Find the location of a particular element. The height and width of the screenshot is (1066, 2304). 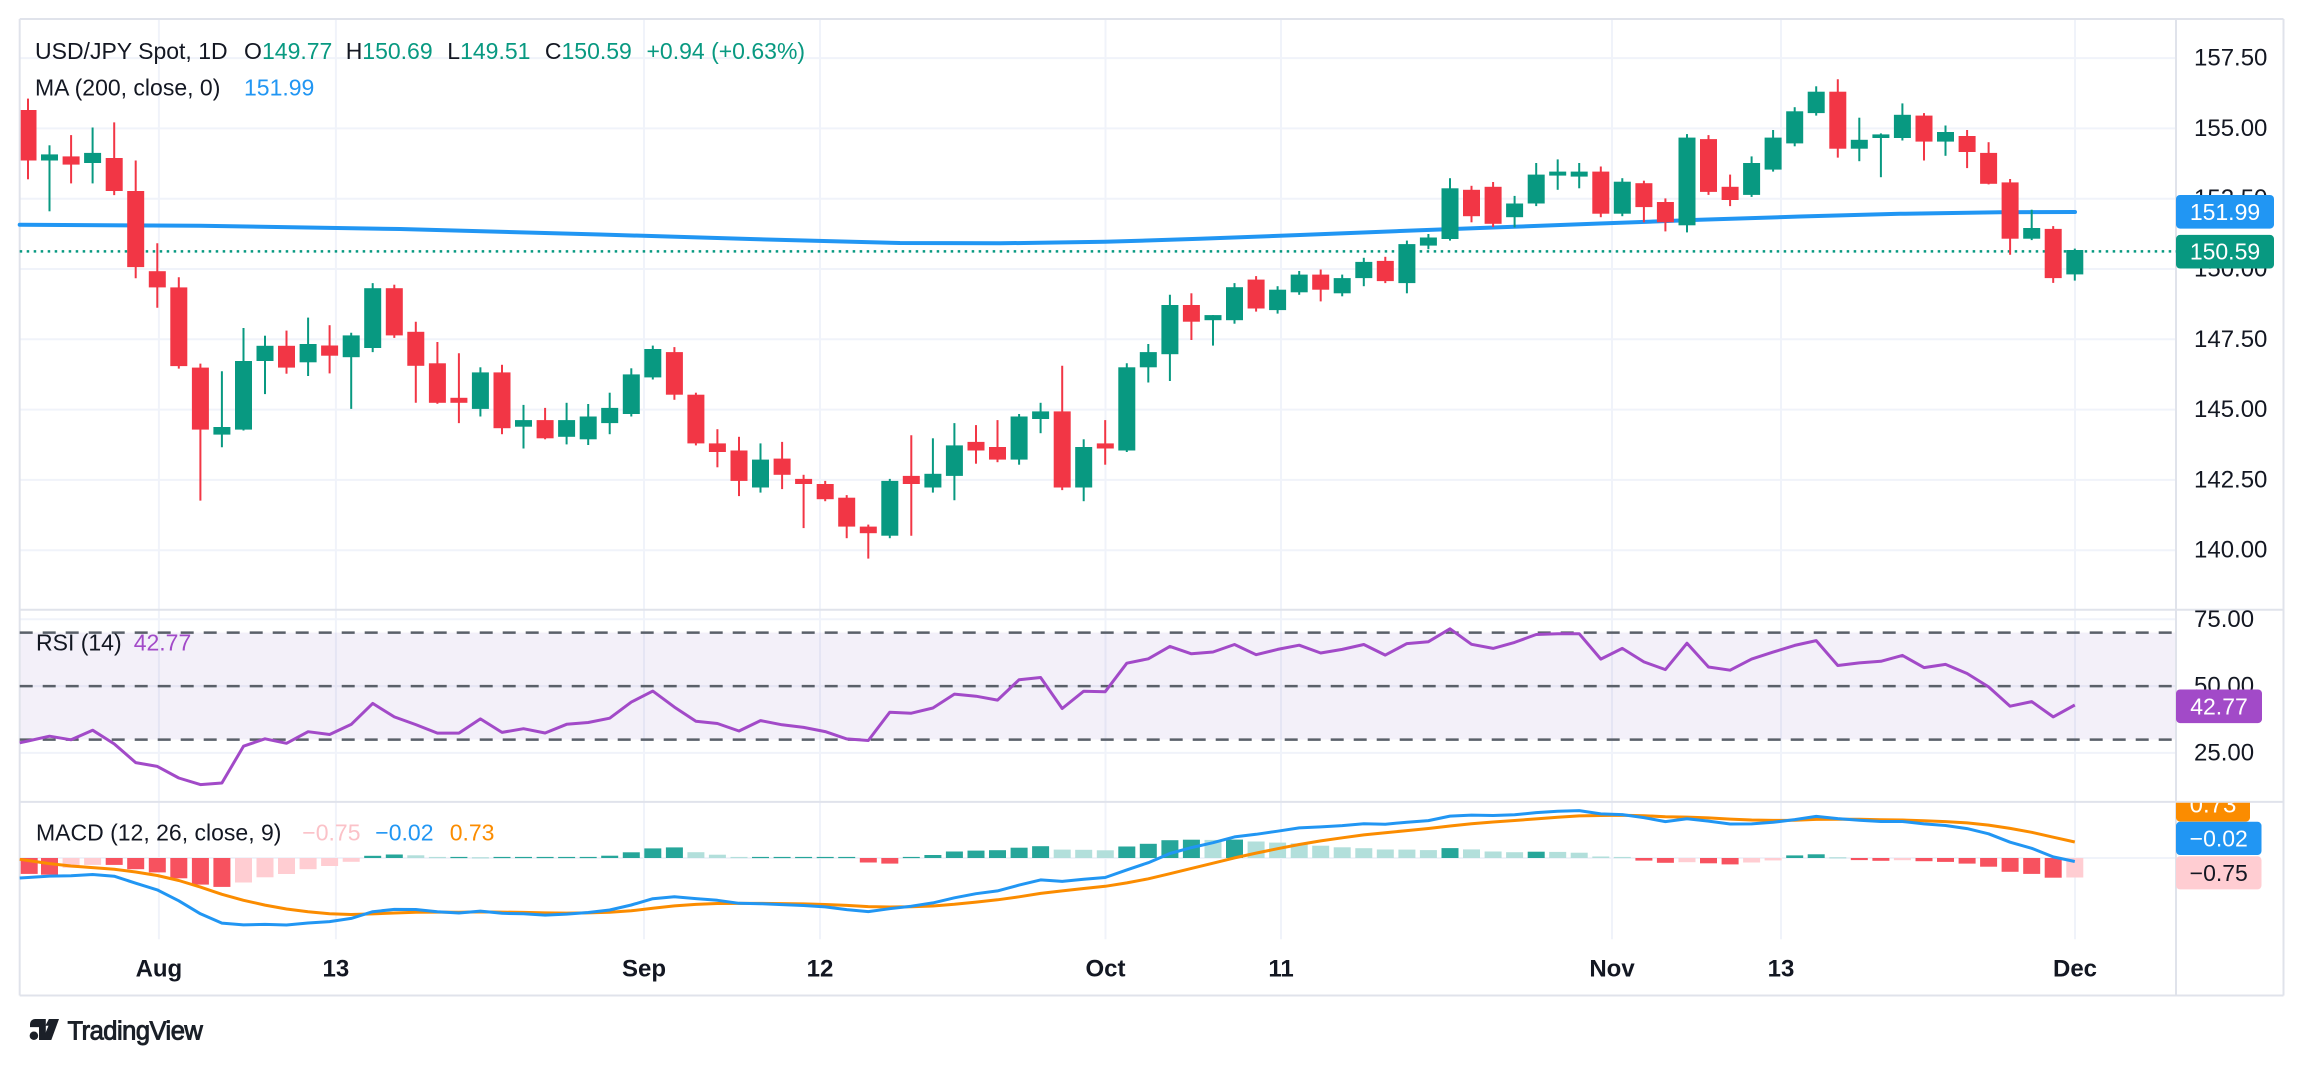

svg-text: 150.59 is located at coordinates (2225, 252).